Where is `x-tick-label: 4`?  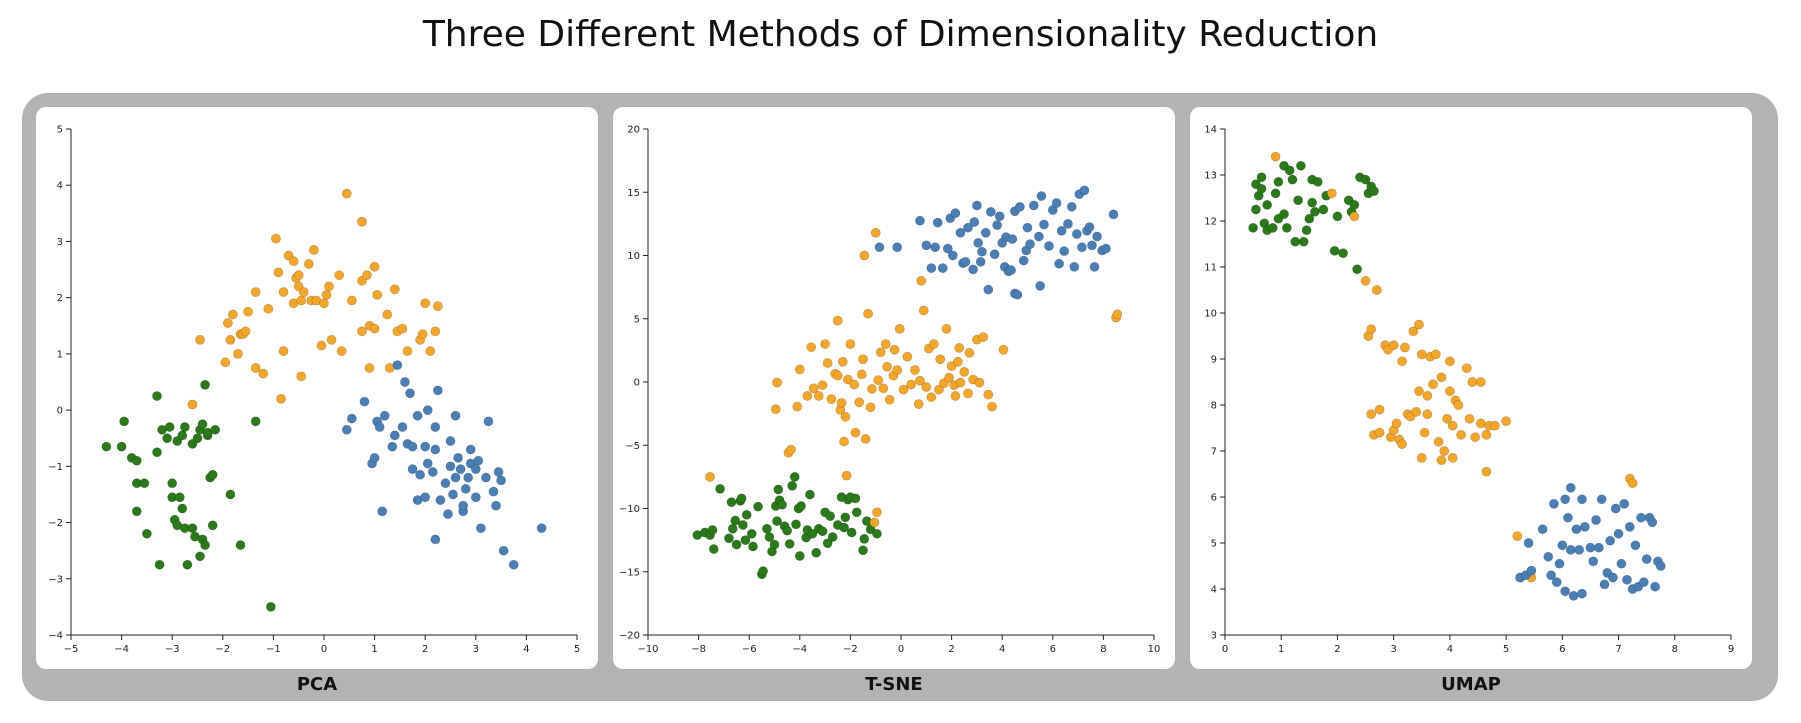
x-tick-label: 4 is located at coordinates (1450, 649).